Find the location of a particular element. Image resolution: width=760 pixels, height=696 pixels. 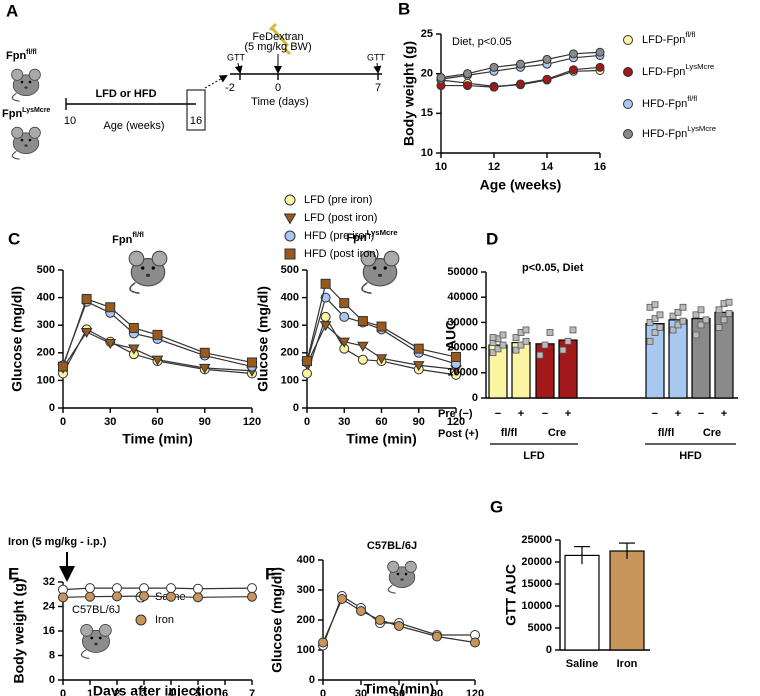

legend-label-text: LFD-Fpn is located at coordinates (663, 40).